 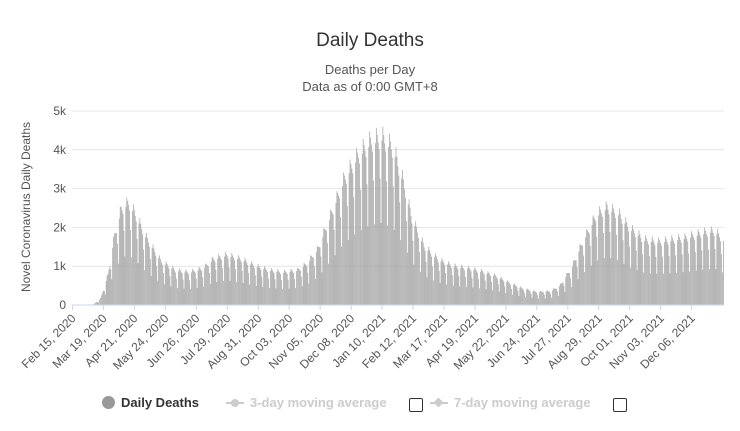 I want to click on legend-item-3day-average: 3-day moving average, so click(x=306, y=402).